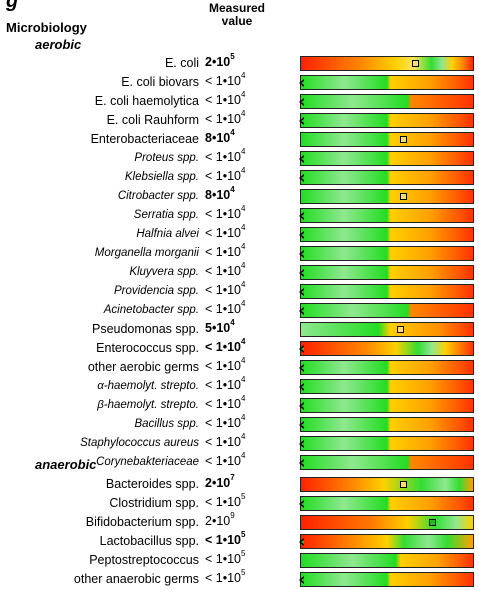 This screenshot has width=479, height=590. I want to click on table-row: Enterococcus spp. < 1•104, so click(239, 348).